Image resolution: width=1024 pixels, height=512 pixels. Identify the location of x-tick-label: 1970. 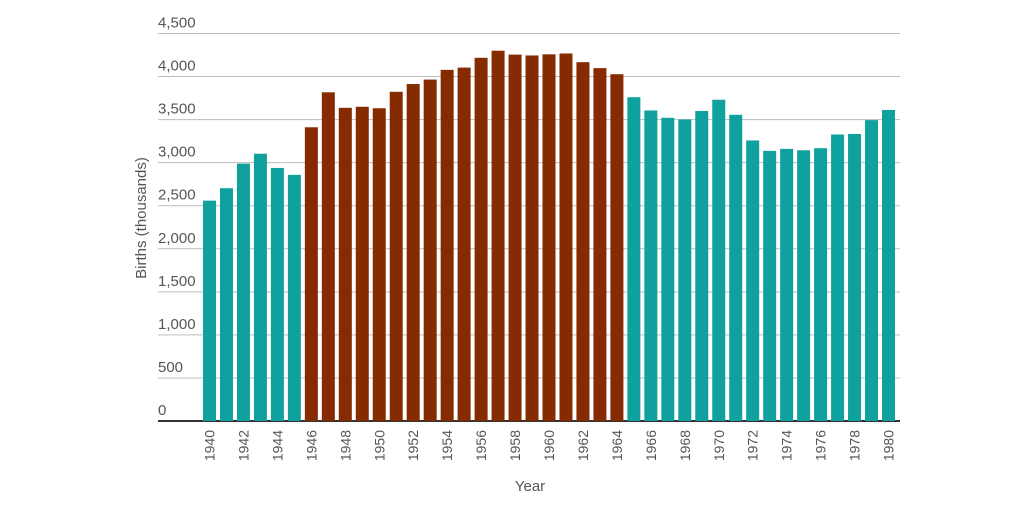
(719, 445).